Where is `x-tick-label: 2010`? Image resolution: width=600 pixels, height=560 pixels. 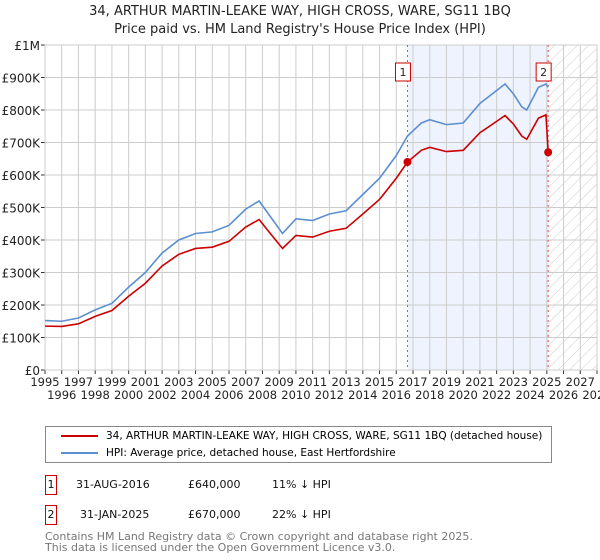 x-tick-label: 2010 is located at coordinates (295, 395).